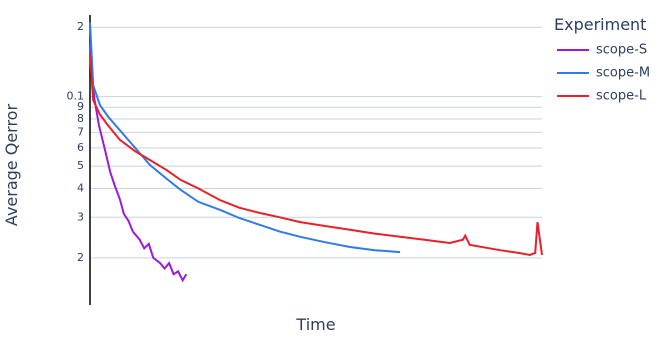  Describe the element at coordinates (76, 96) in the screenshot. I see `y-tick-label: 0.1` at that location.